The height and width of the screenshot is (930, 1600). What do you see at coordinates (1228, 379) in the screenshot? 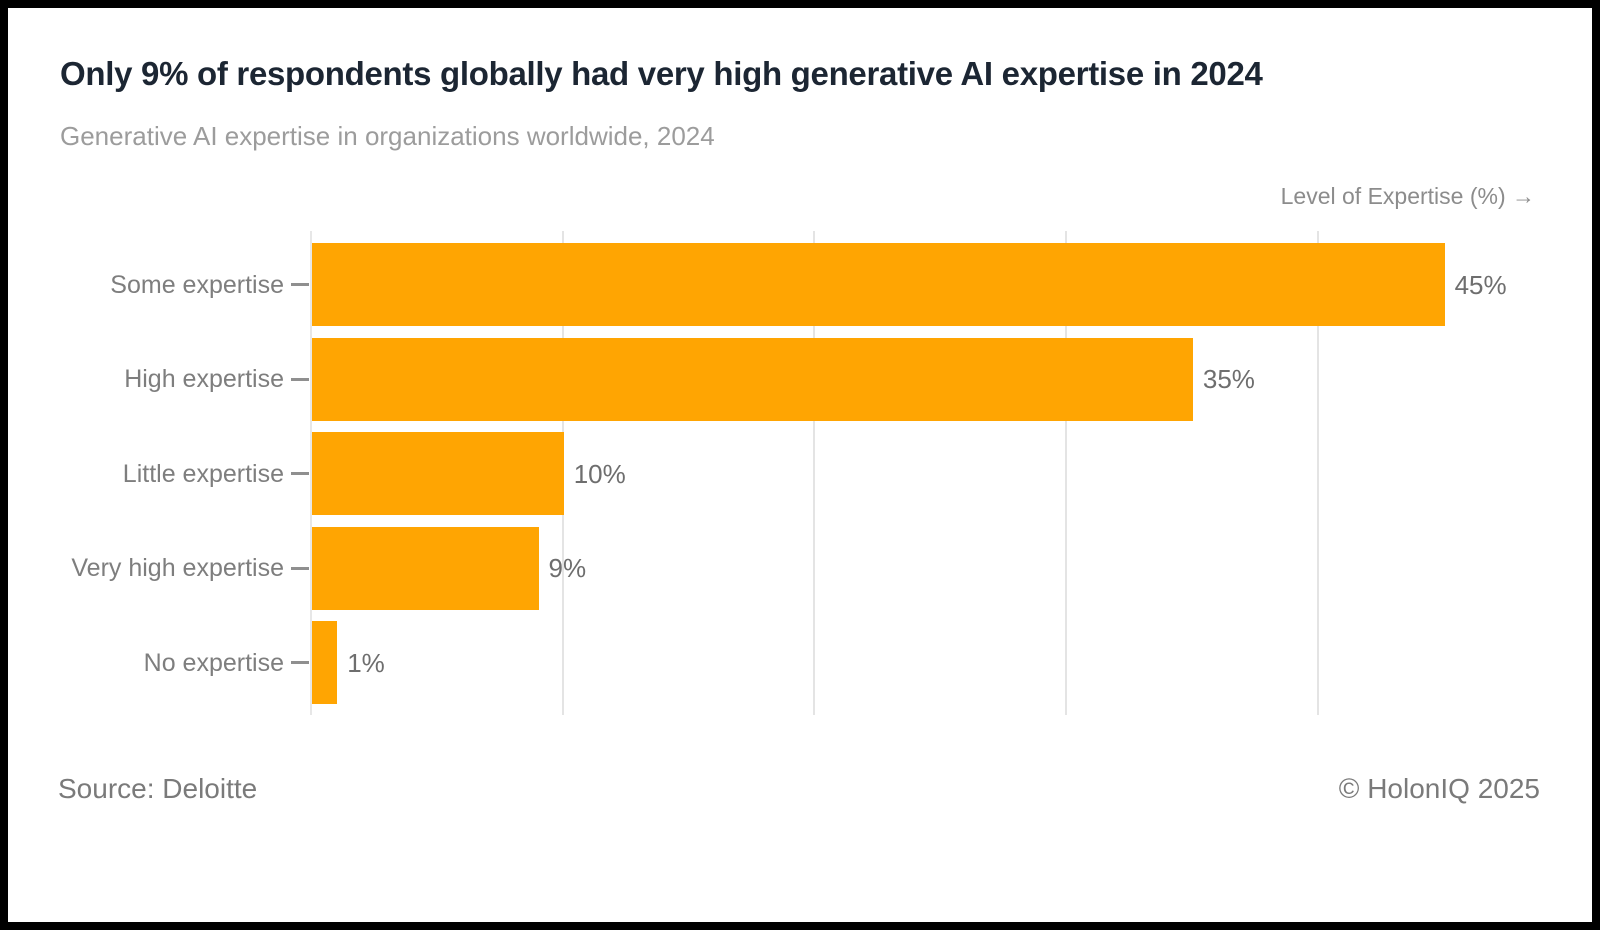
I see `bar-value-label: 35%` at bounding box center [1228, 379].